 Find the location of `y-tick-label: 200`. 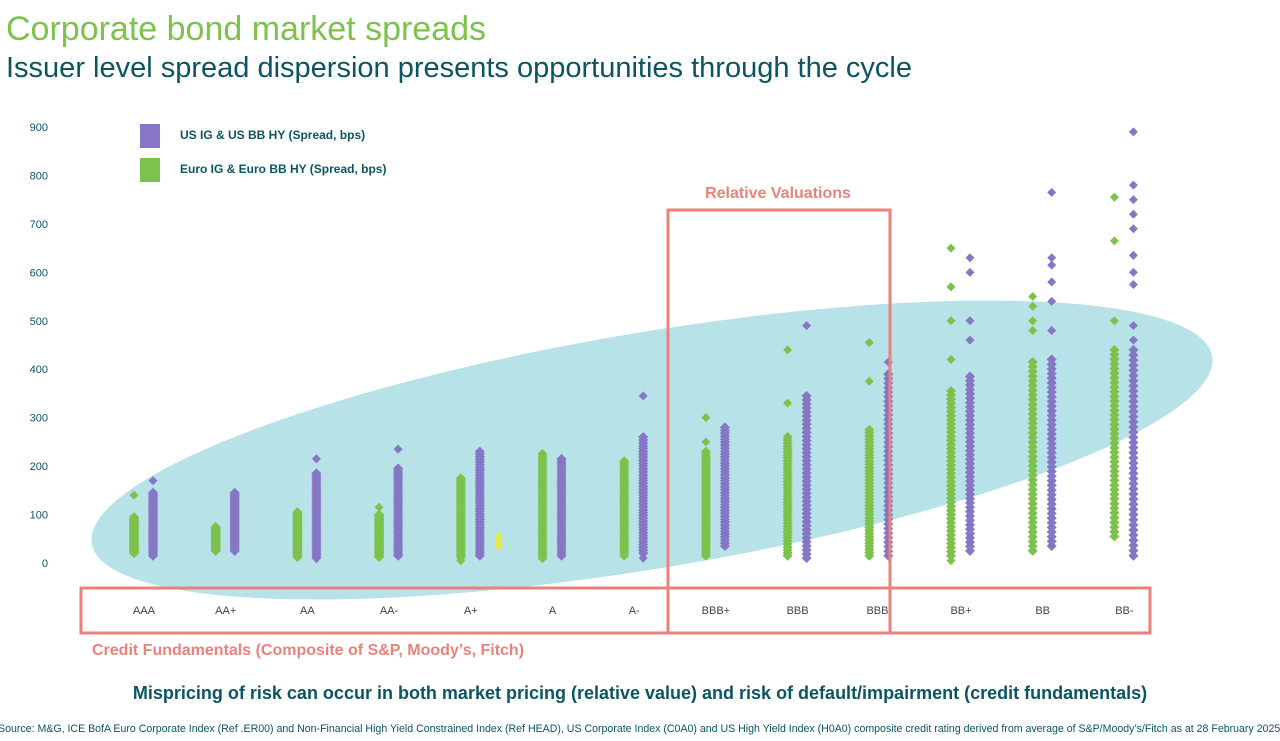

y-tick-label: 200 is located at coordinates (39, 467).